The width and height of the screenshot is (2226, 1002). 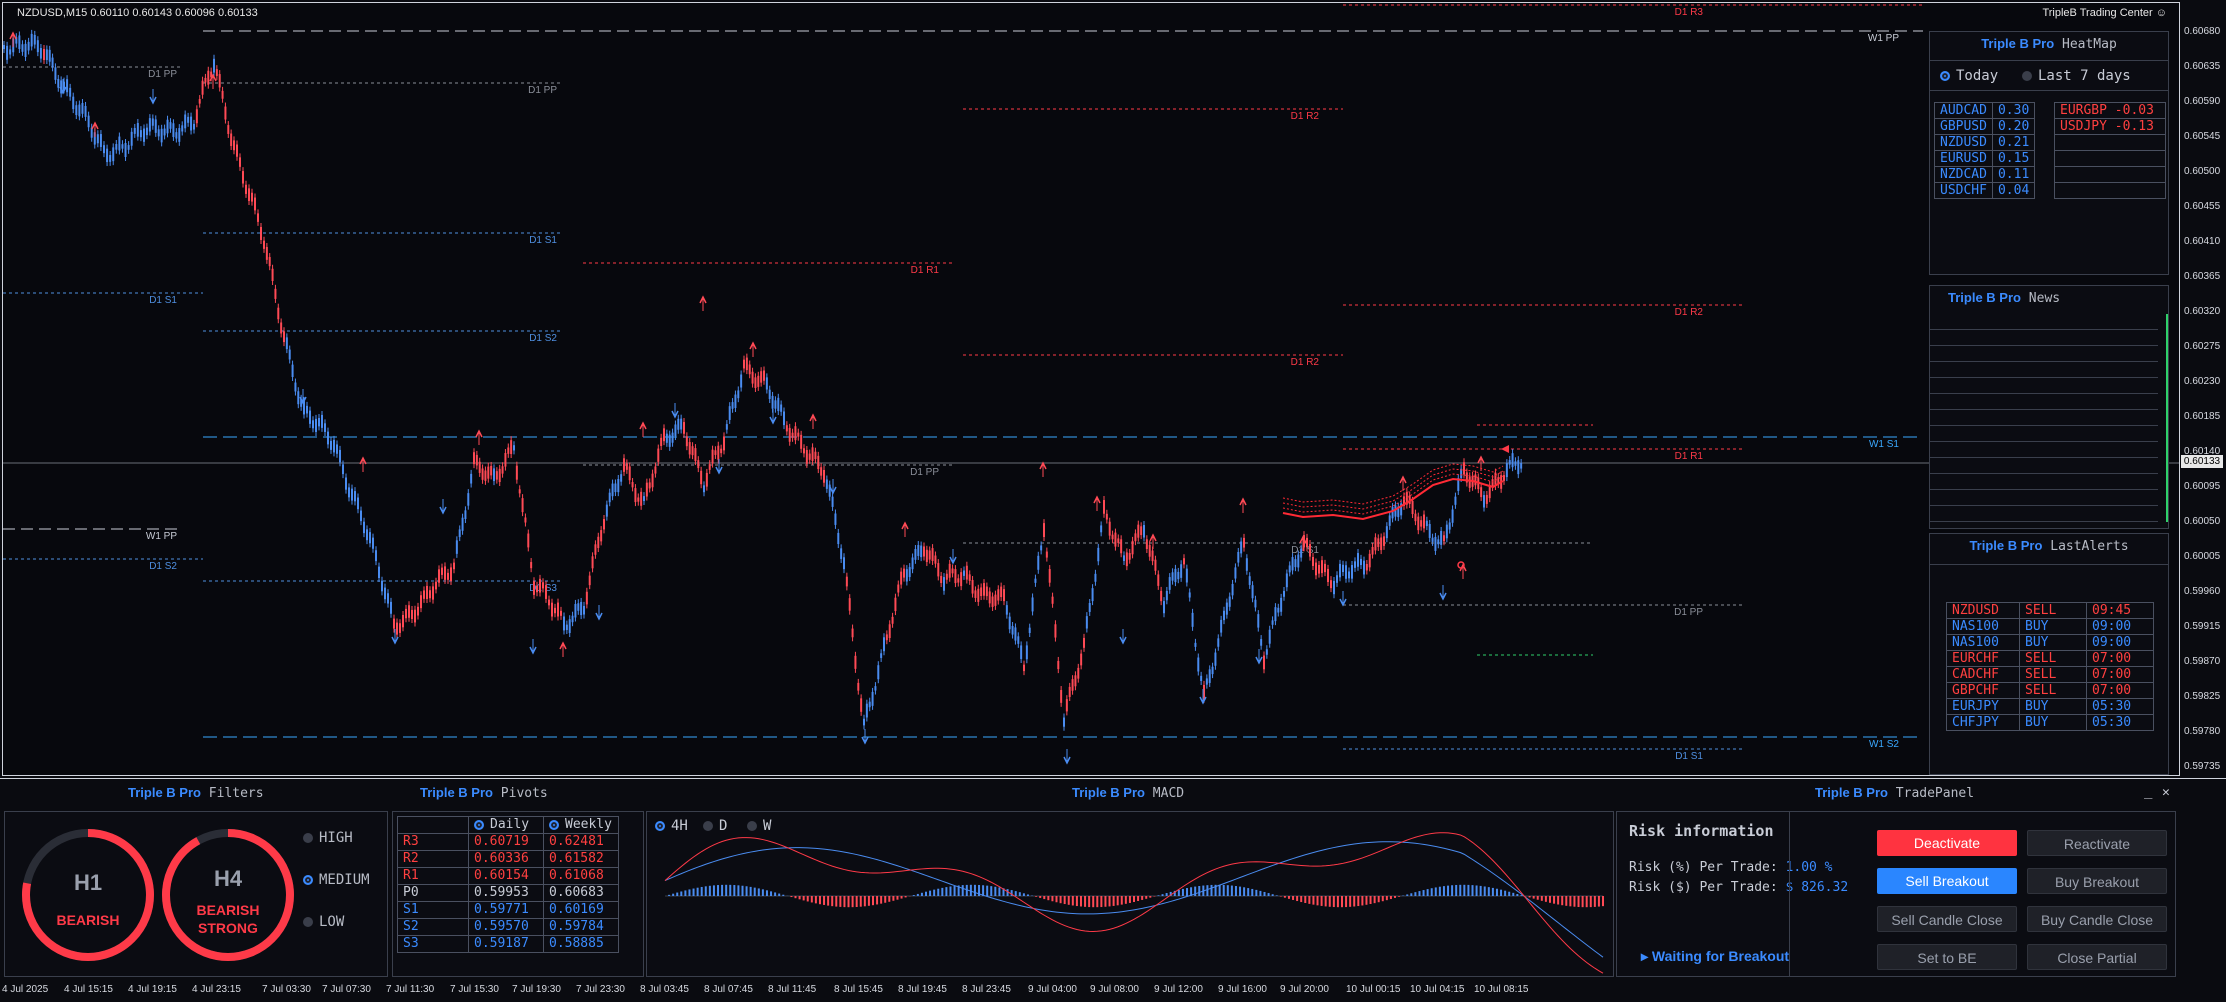 I want to click on news-list, so click(x=2044, y=418).